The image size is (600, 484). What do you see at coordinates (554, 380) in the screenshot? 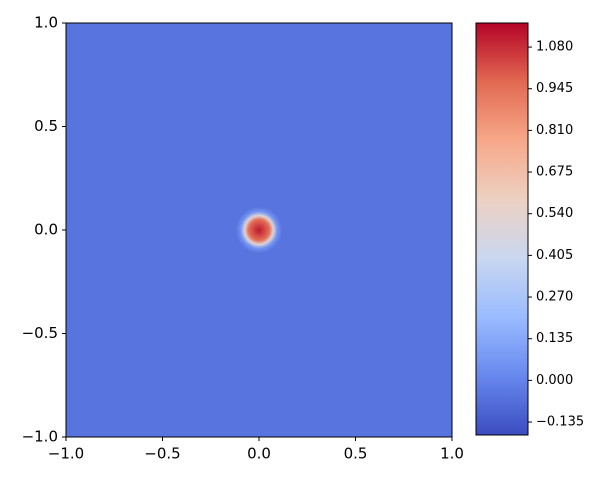
I see `colorbar-tick-label: 0.000` at bounding box center [554, 380].